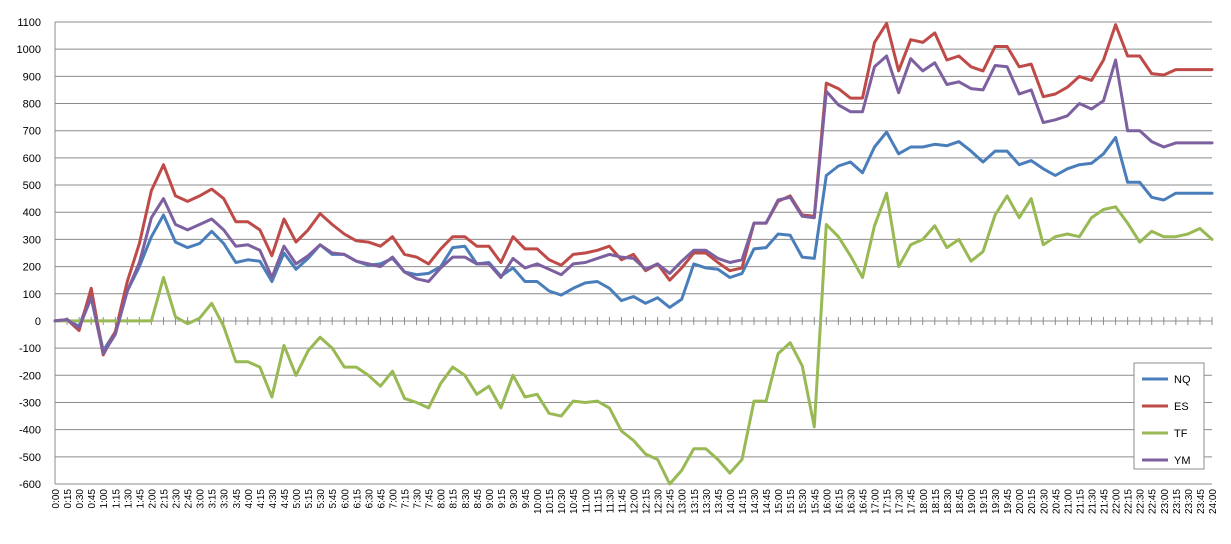  What do you see at coordinates (1056, 501) in the screenshot?
I see `x-tick-label: 20:45` at bounding box center [1056, 501].